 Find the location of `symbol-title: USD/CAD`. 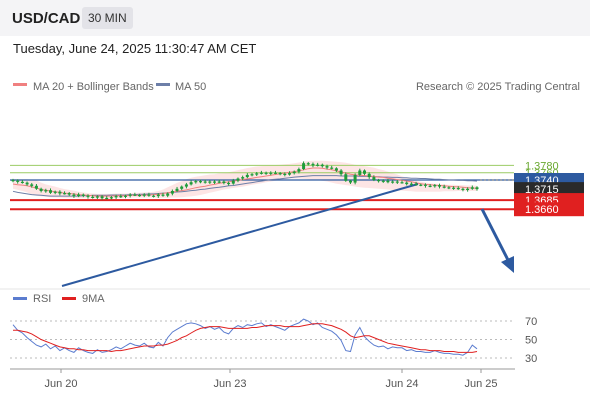

symbol-title: USD/CAD is located at coordinates (46, 18).